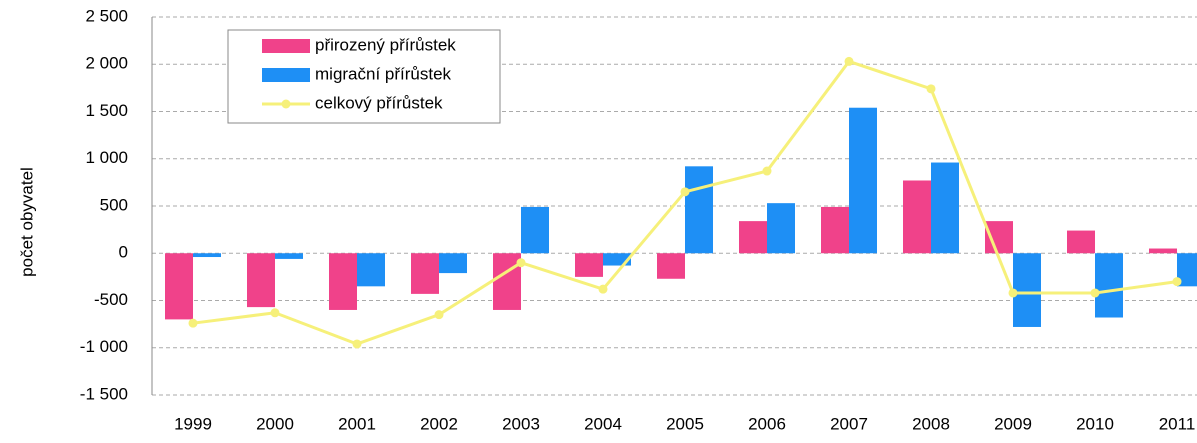  Describe the element at coordinates (111, 299) in the screenshot. I see `y-tick-label: -500` at that location.